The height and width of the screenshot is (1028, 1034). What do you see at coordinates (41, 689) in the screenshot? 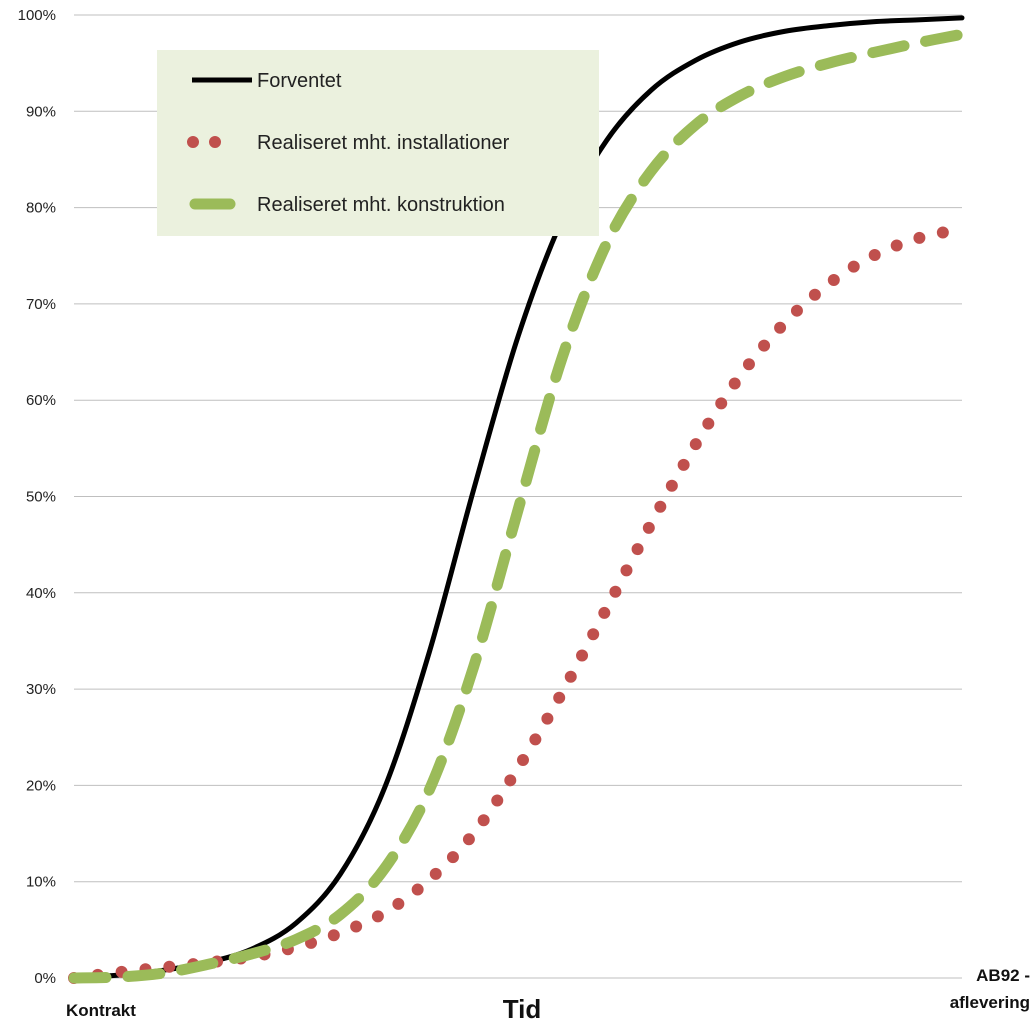
I see `y-tick-label: 30%` at bounding box center [41, 689].